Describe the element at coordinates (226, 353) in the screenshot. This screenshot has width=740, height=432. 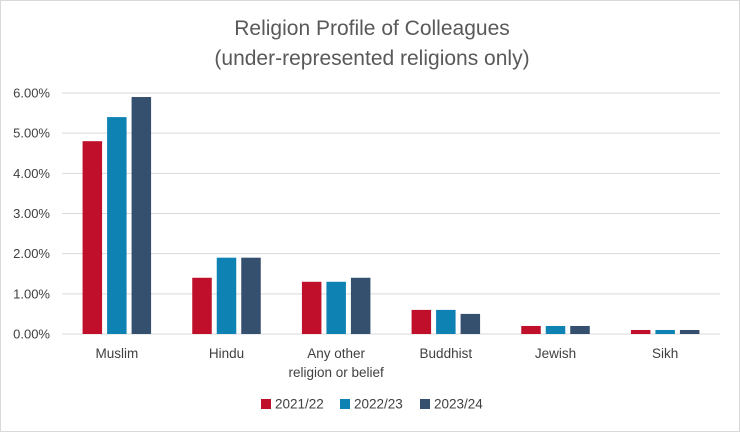
I see `x-category-label: Hindu` at that location.